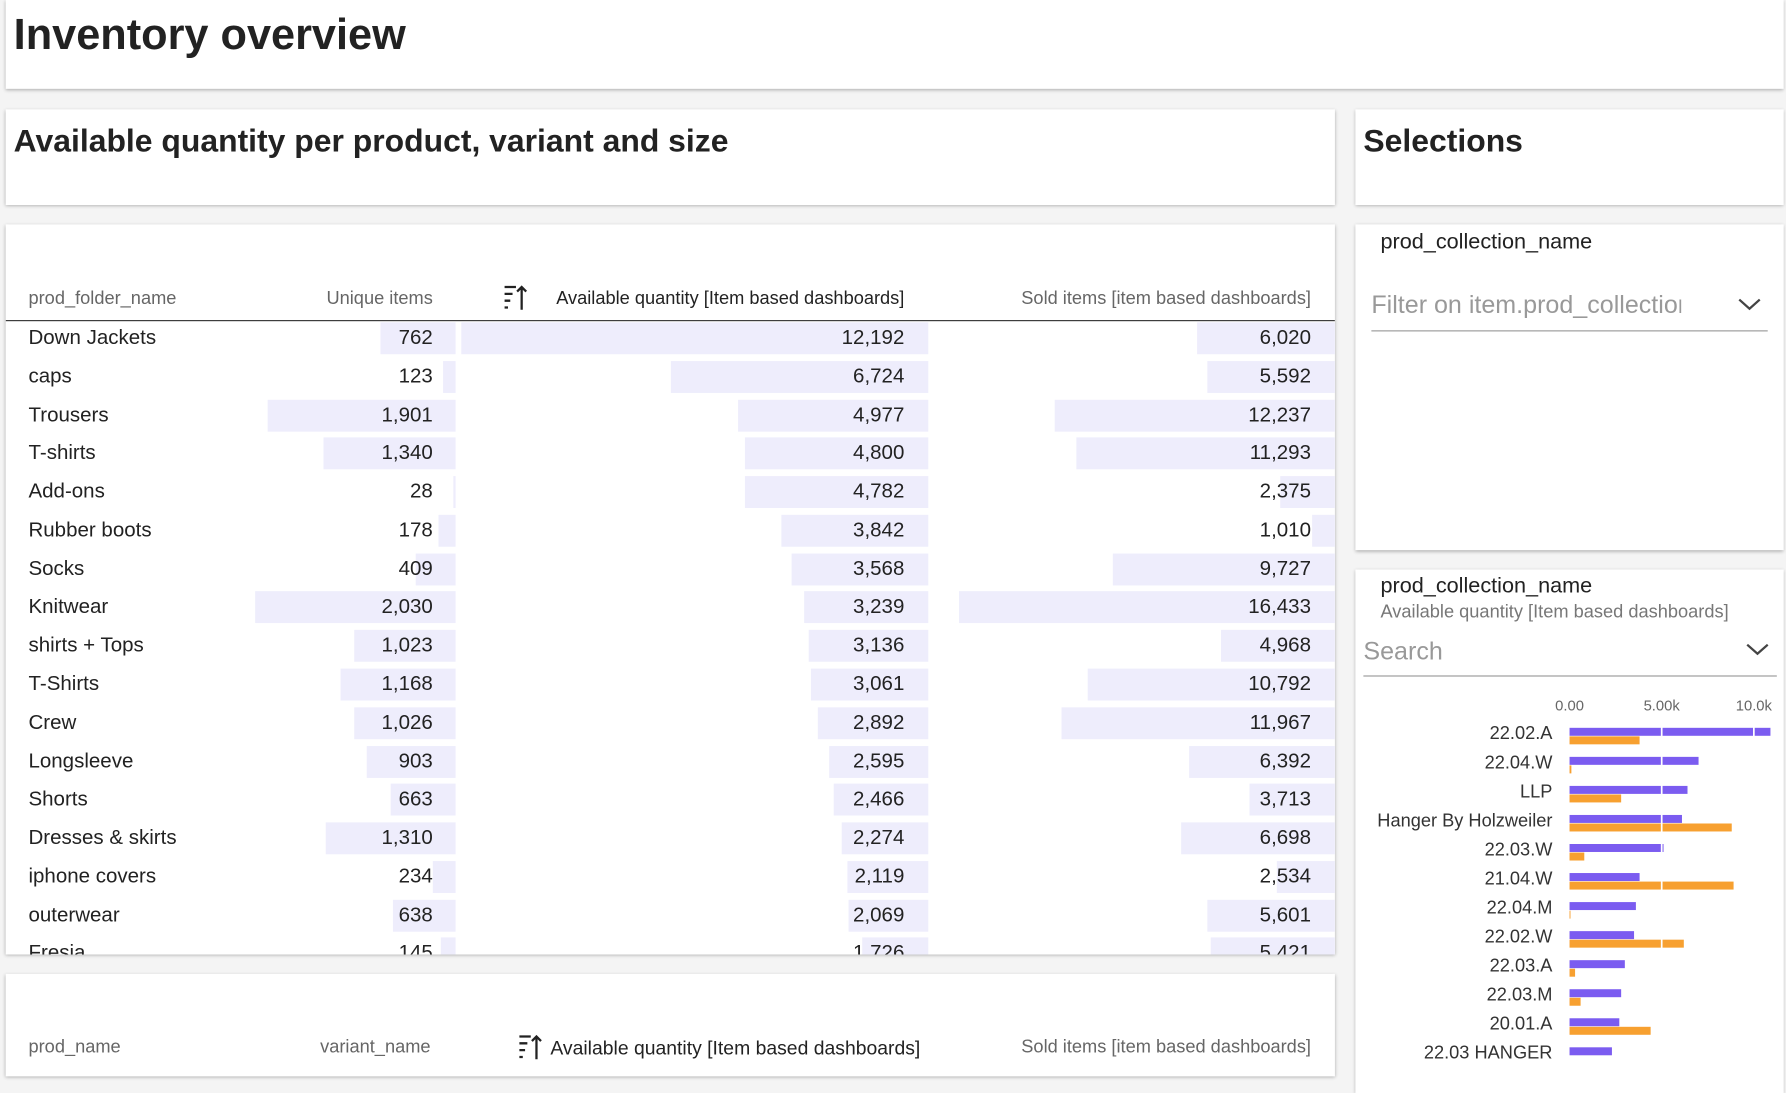  Describe the element at coordinates (61, 453) in the screenshot. I see `row-label: T-shirts` at that location.